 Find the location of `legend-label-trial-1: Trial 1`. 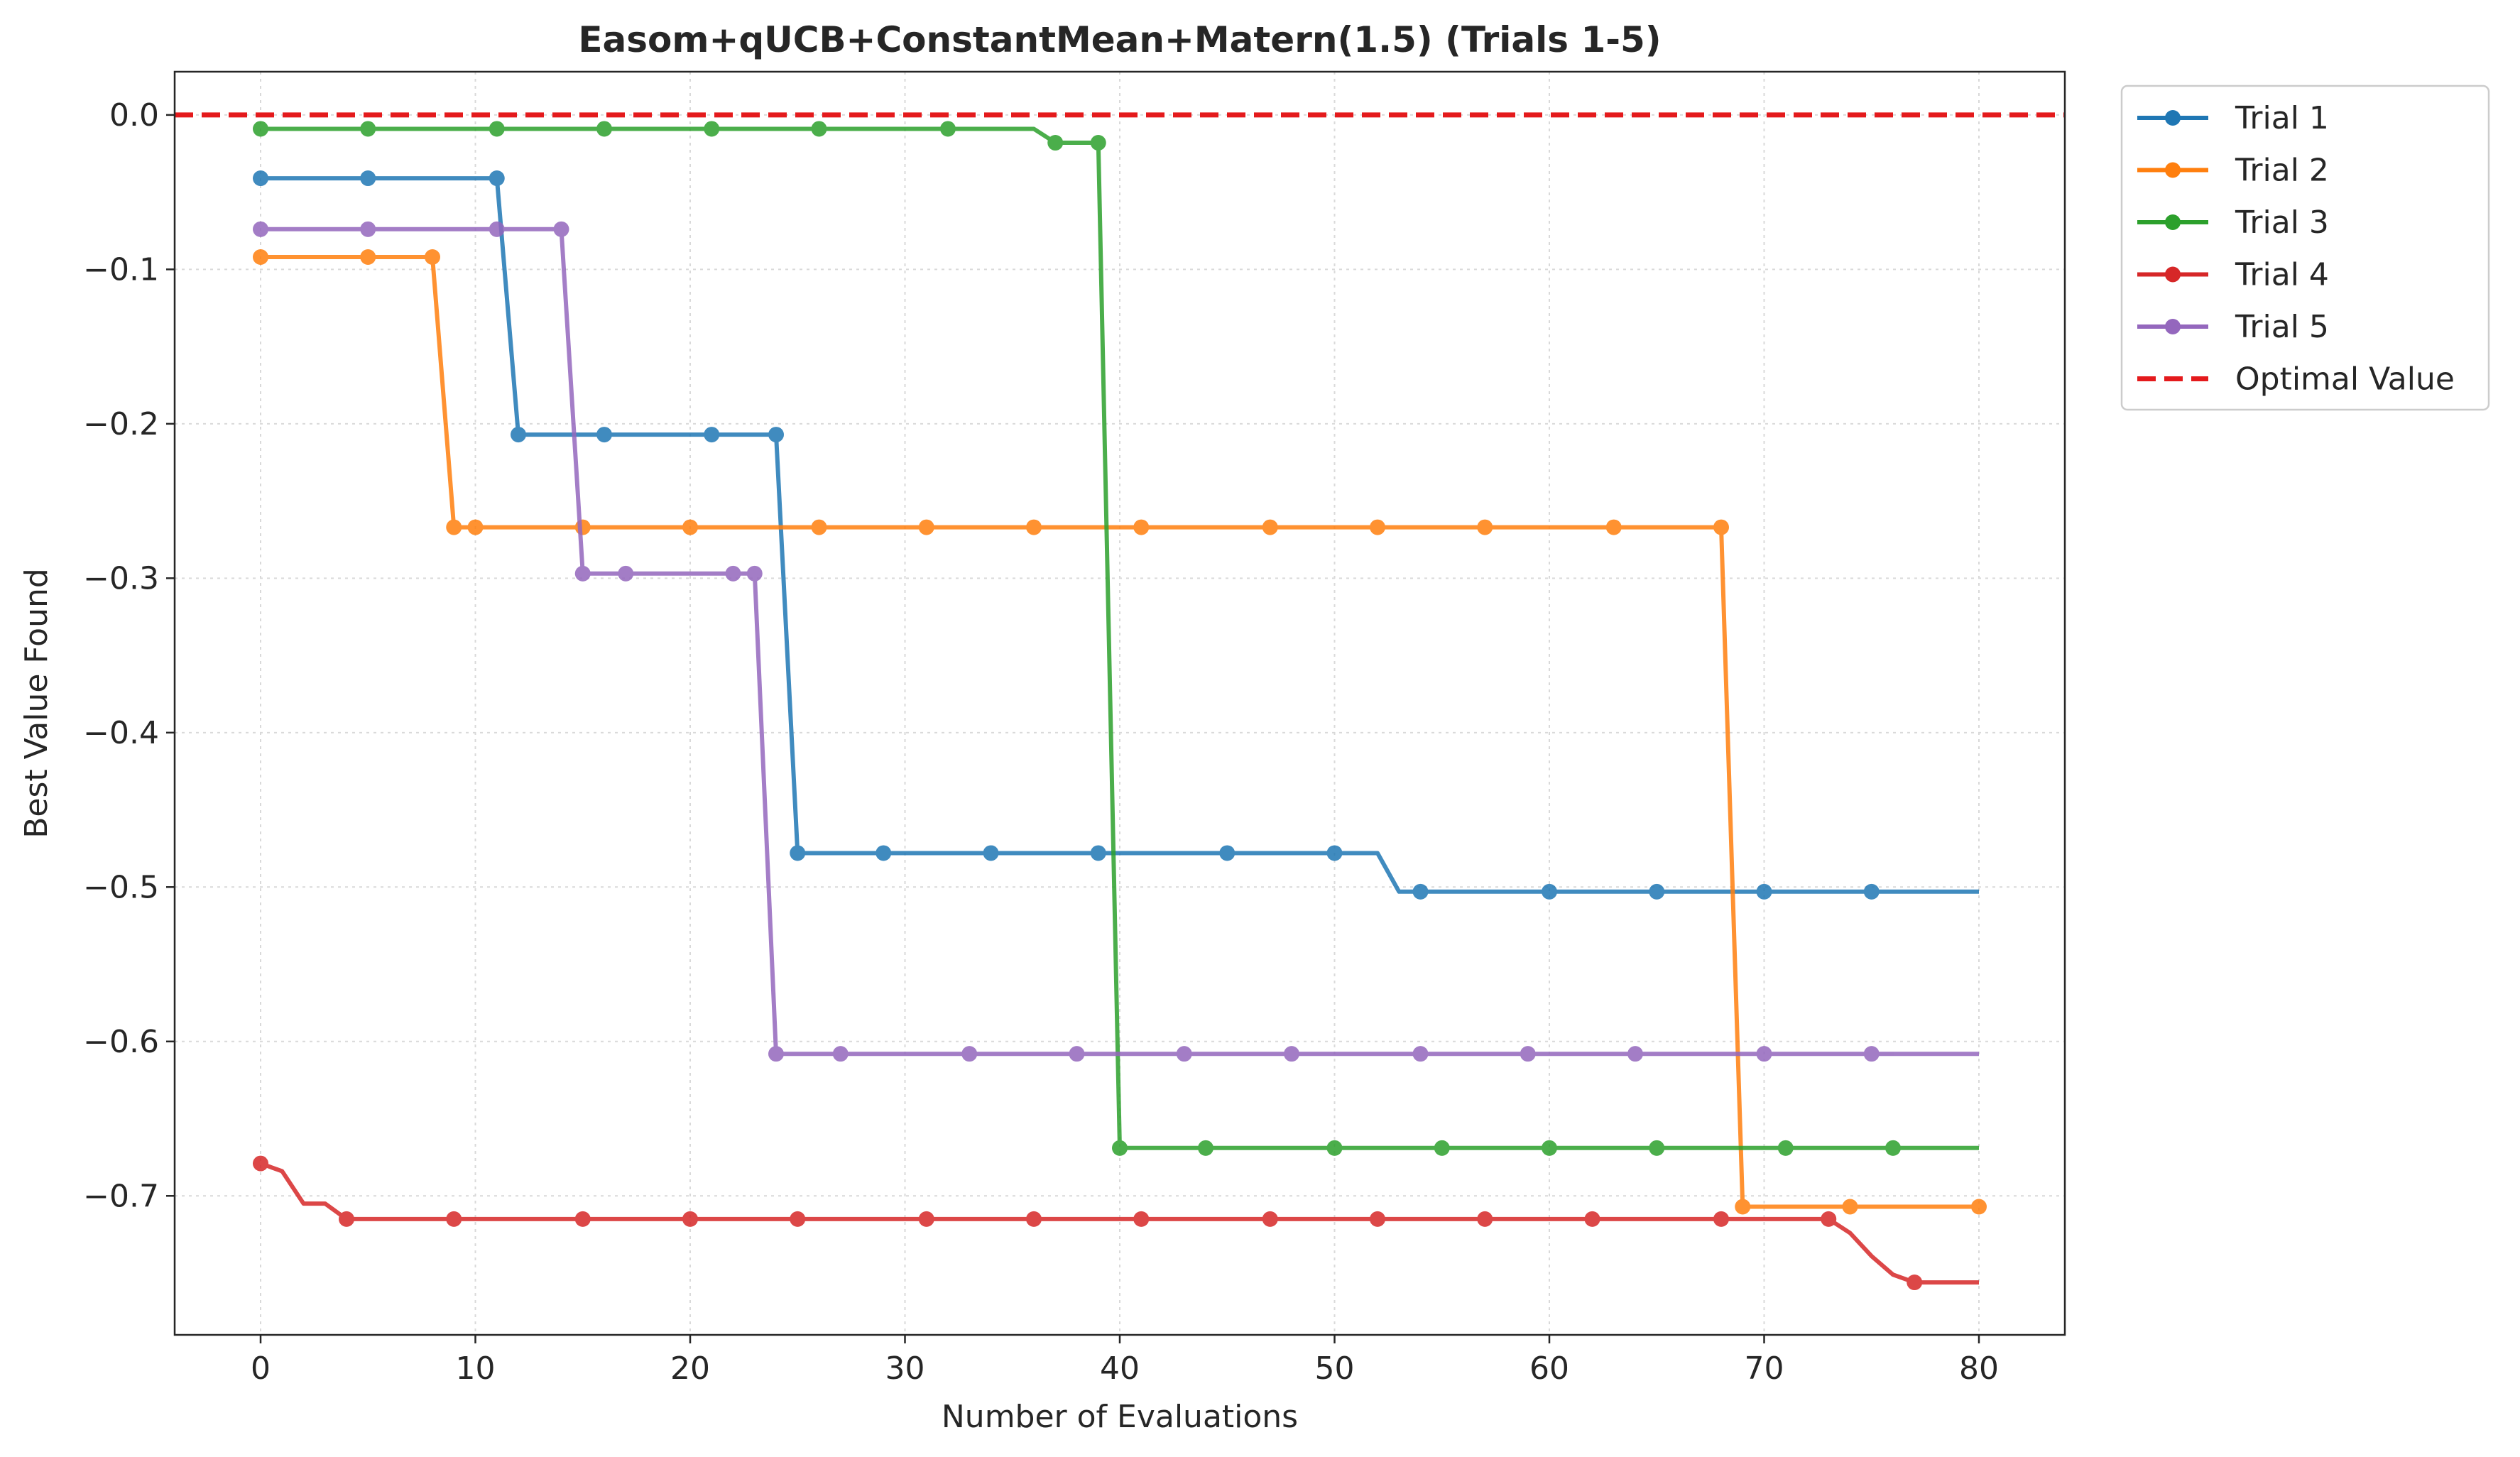

legend-label-trial-1: Trial 1 is located at coordinates (2282, 118).